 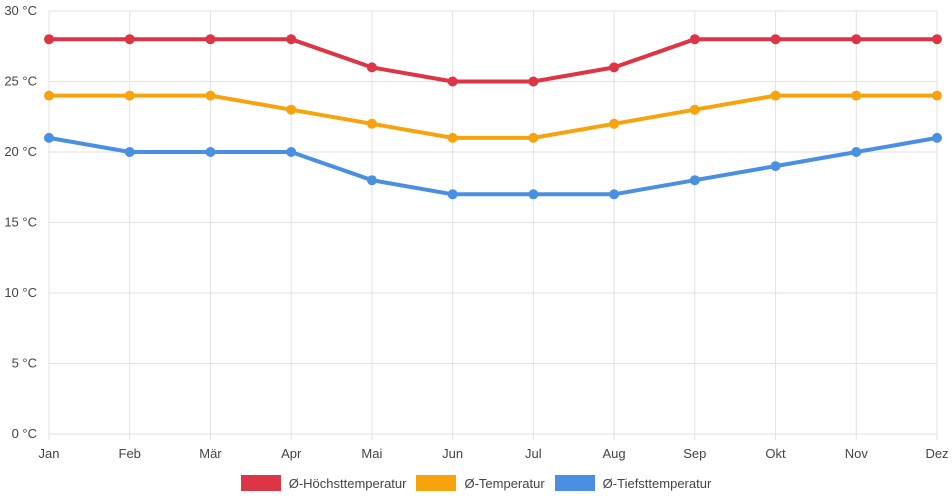 I want to click on y-tick-label: 15 °C, so click(x=20, y=222).